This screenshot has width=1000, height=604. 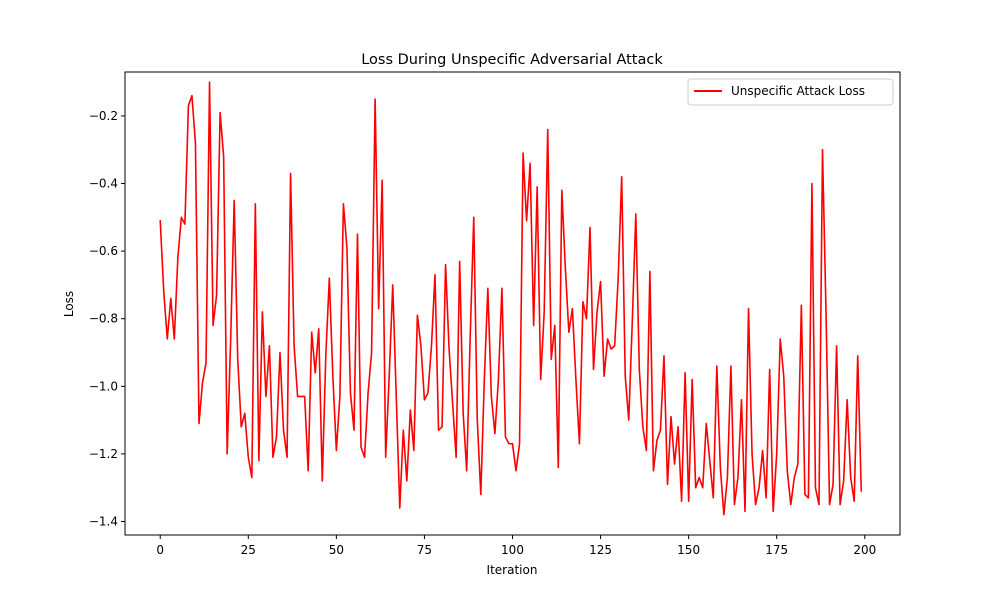 What do you see at coordinates (798, 91) in the screenshot?
I see `legend-entry-label: Unspecific Attack Loss` at bounding box center [798, 91].